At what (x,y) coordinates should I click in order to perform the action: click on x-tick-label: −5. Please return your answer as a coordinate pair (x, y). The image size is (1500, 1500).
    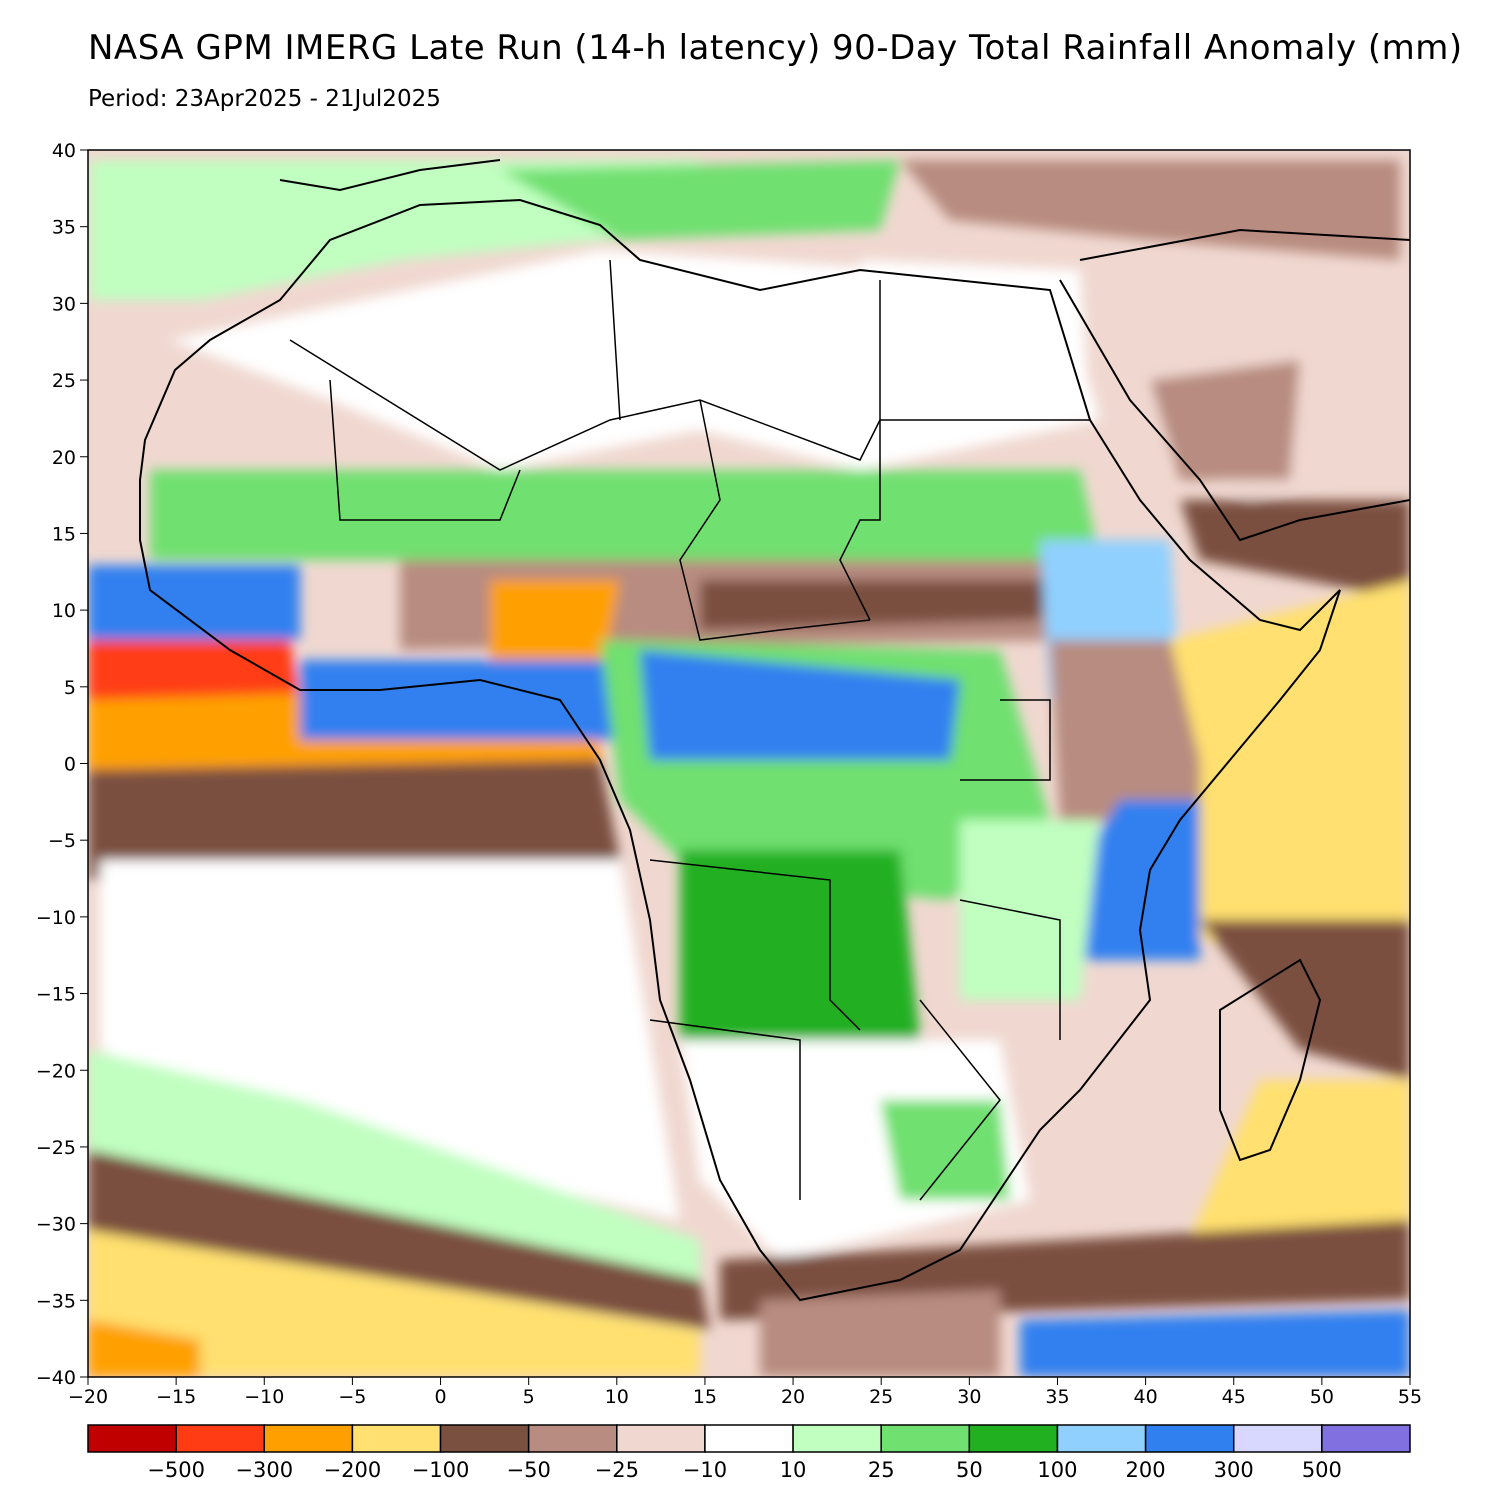
    Looking at the image, I should click on (352, 1397).